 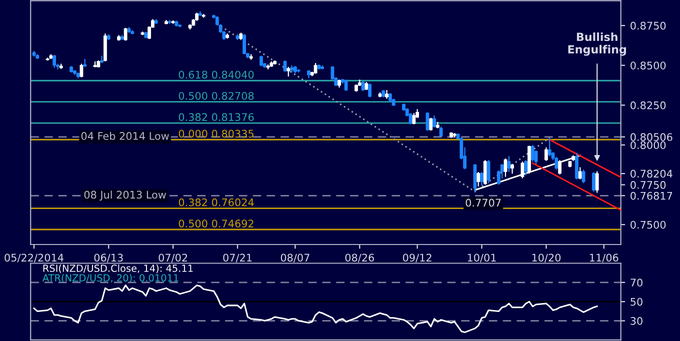 What do you see at coordinates (648, 26) in the screenshot?
I see `y-tick-label: 0.8750` at bounding box center [648, 26].